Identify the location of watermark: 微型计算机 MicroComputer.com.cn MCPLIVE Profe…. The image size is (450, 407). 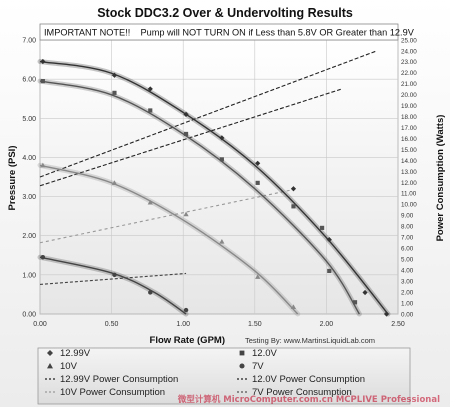
(308, 399).